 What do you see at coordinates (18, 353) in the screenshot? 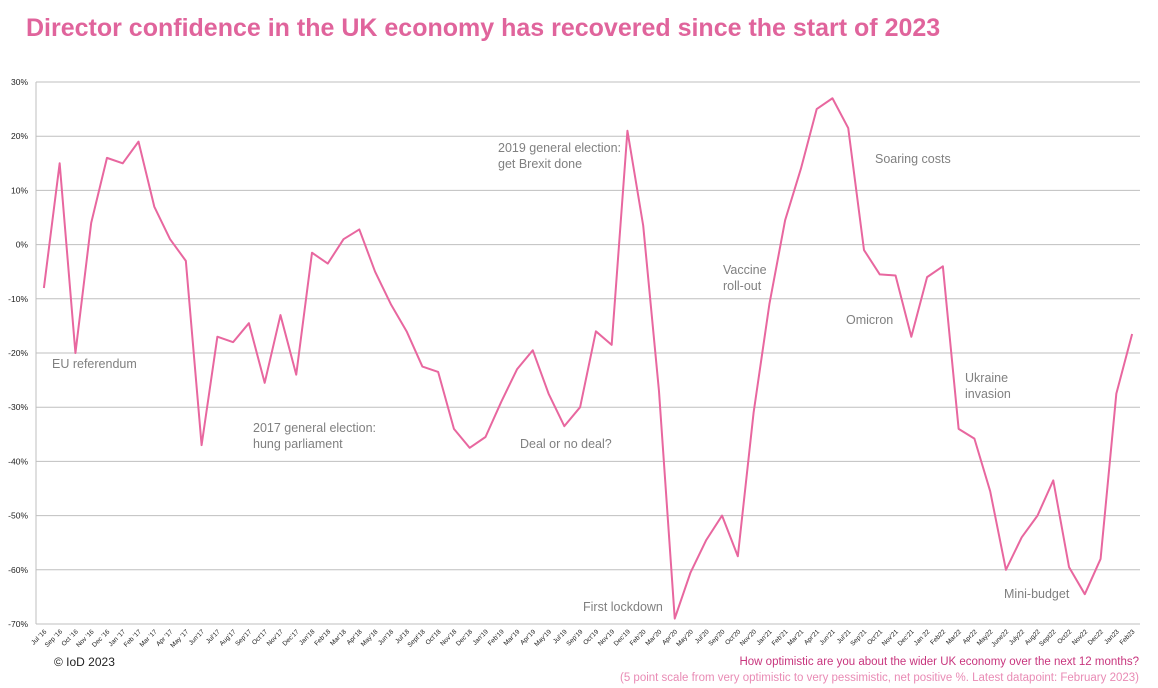
I see `y-tick-label: -20%` at bounding box center [18, 353].